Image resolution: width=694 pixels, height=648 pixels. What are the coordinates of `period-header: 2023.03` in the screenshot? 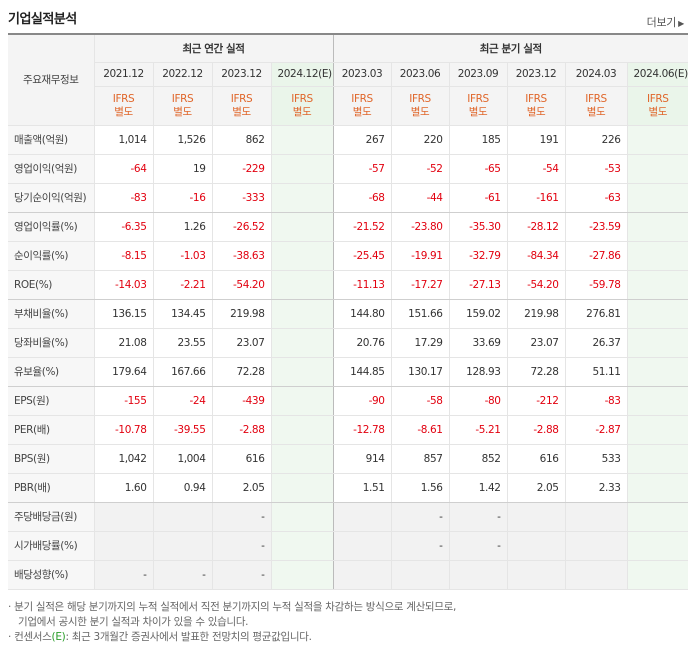 It's located at (362, 74).